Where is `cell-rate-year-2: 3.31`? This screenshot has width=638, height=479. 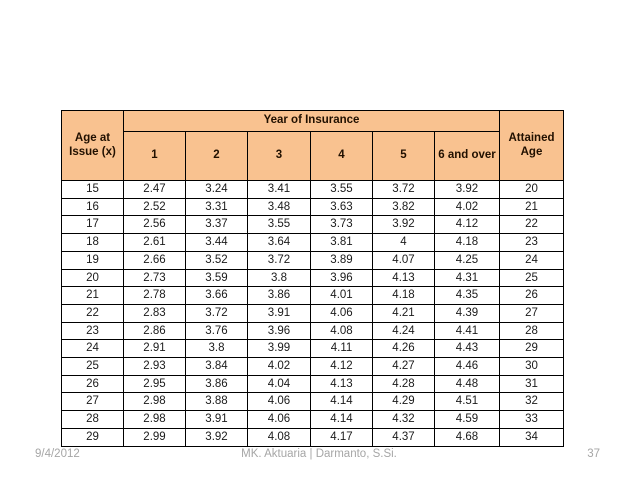
cell-rate-year-2: 3.31 is located at coordinates (216, 207).